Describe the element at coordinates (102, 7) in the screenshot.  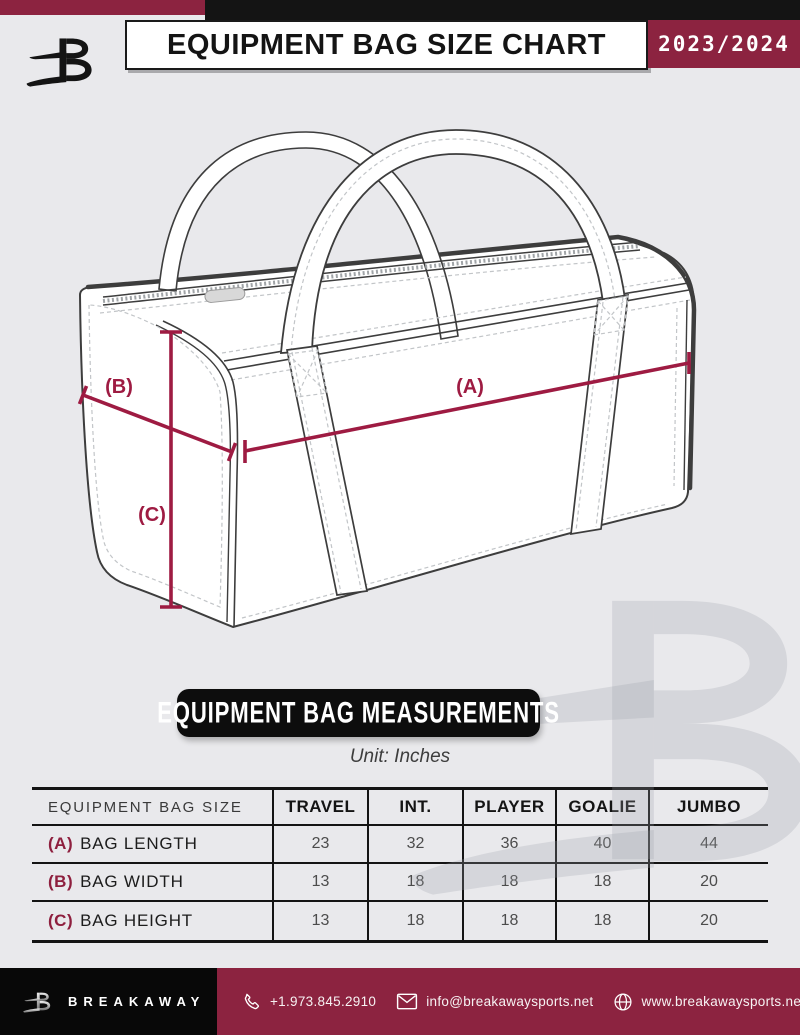
I see `top-accent-strip-maroon` at that location.